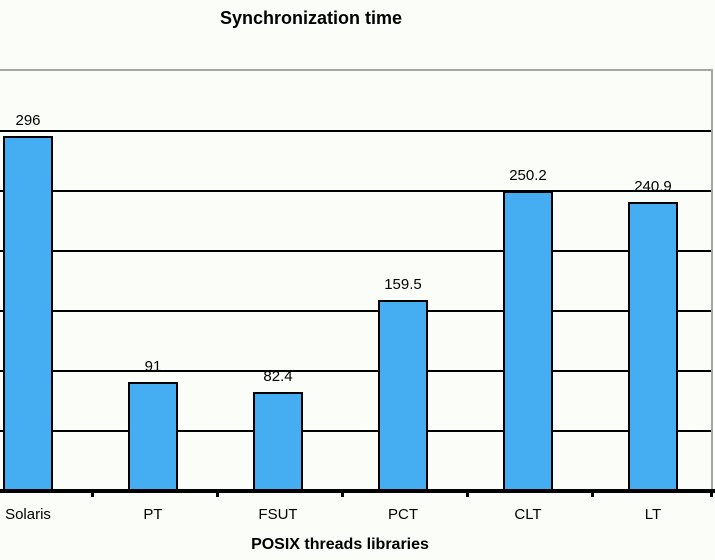  I want to click on bar-lt, so click(653, 346).